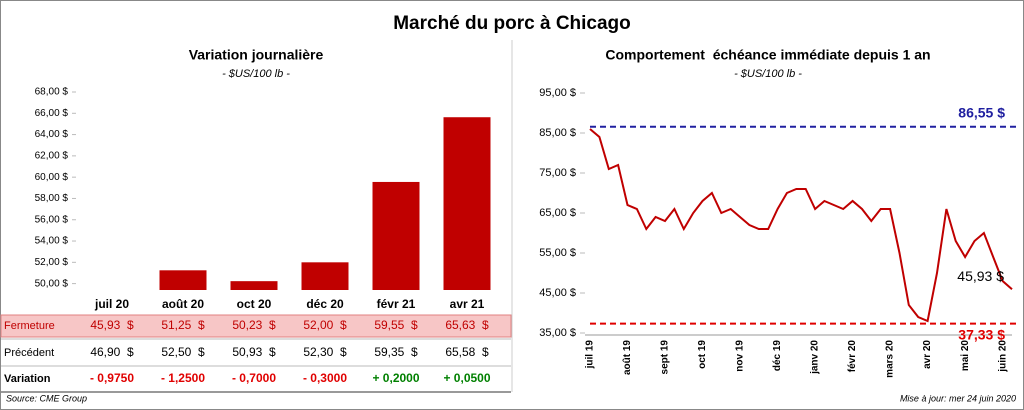 The height and width of the screenshot is (410, 1024). What do you see at coordinates (52, 262) in the screenshot?
I see `y-tick-label: 52,00 $` at bounding box center [52, 262].